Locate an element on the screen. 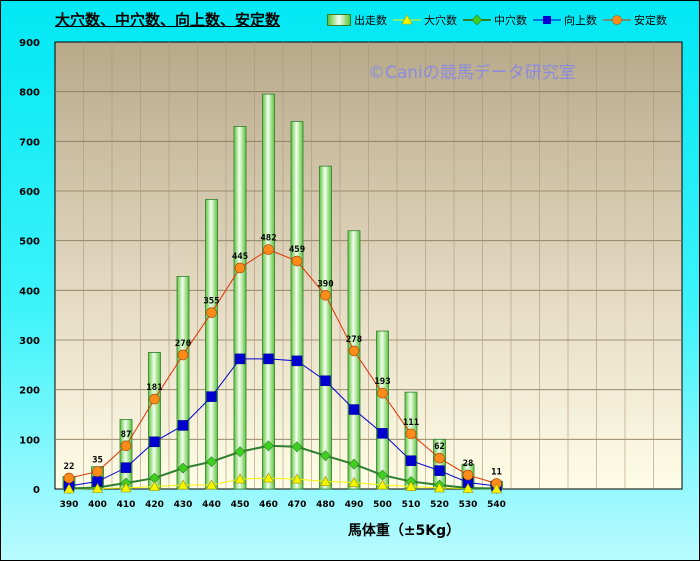  data-label: 355 is located at coordinates (211, 302).